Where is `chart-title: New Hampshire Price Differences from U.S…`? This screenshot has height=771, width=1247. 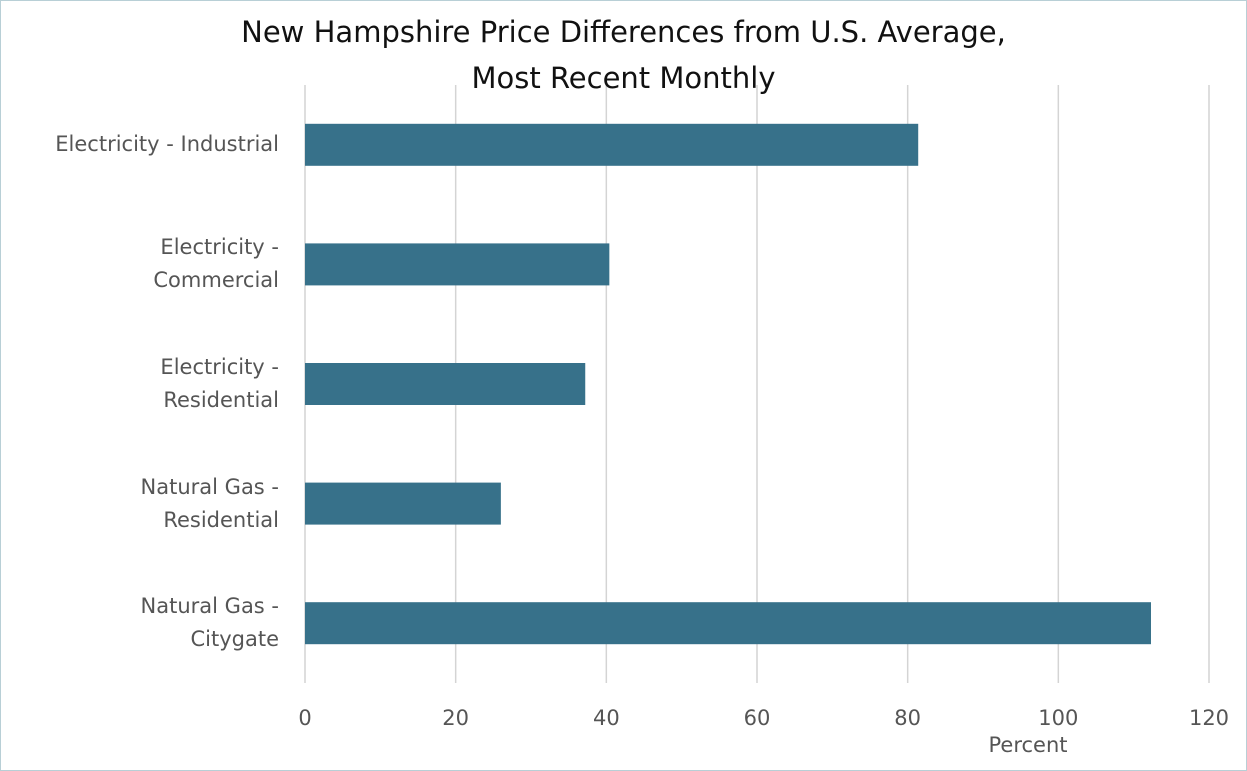 chart-title: New Hampshire Price Differences from U.S… is located at coordinates (623, 55).